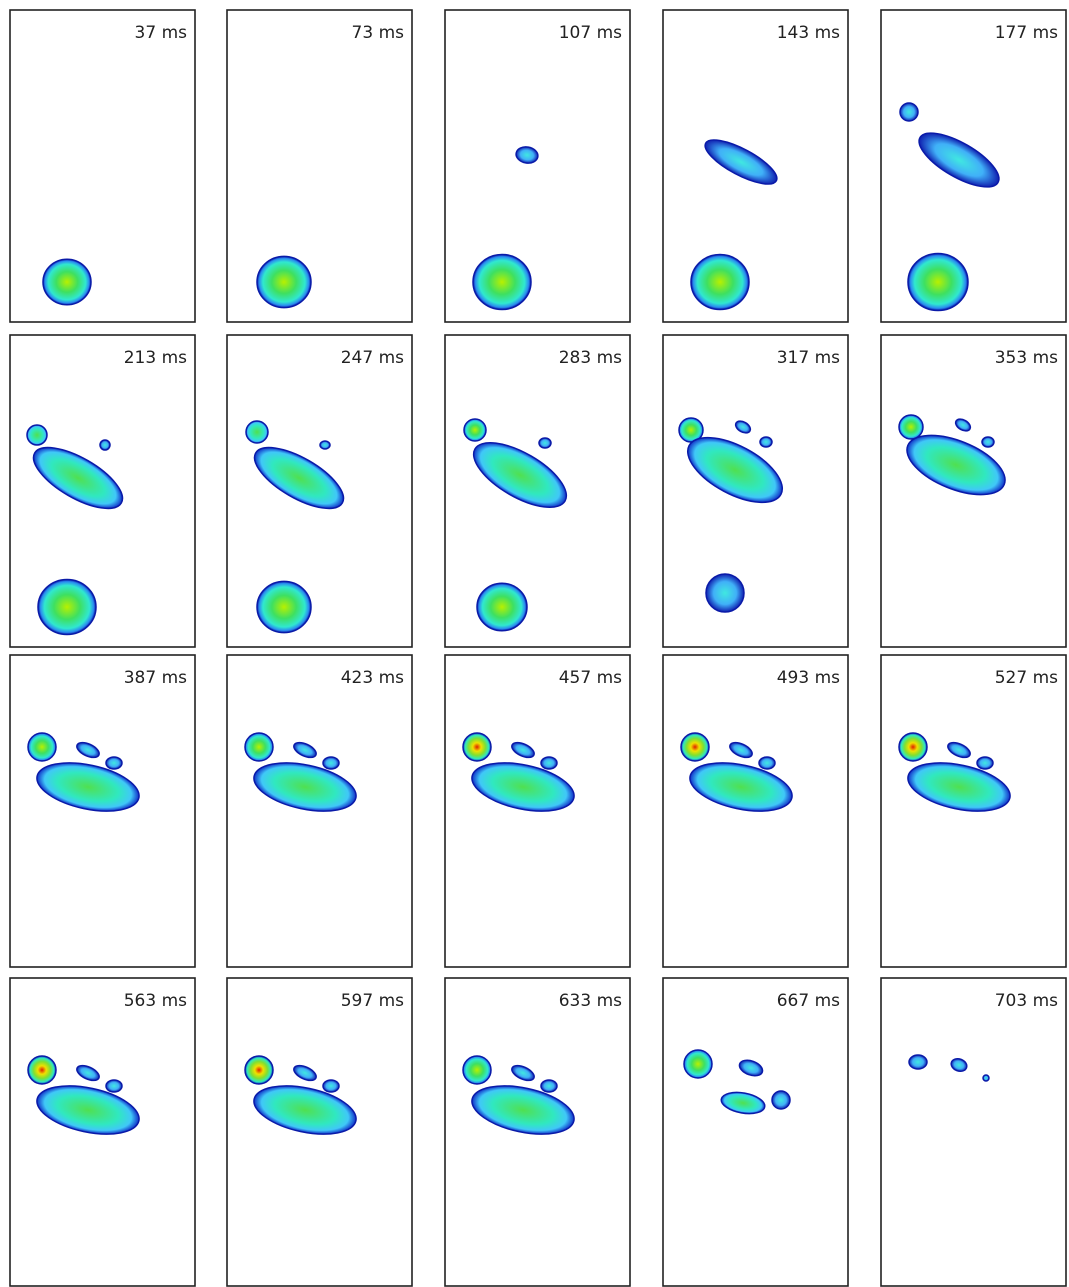  What do you see at coordinates (372, 1001) in the screenshot?
I see `time-label: 597 ms` at bounding box center [372, 1001].